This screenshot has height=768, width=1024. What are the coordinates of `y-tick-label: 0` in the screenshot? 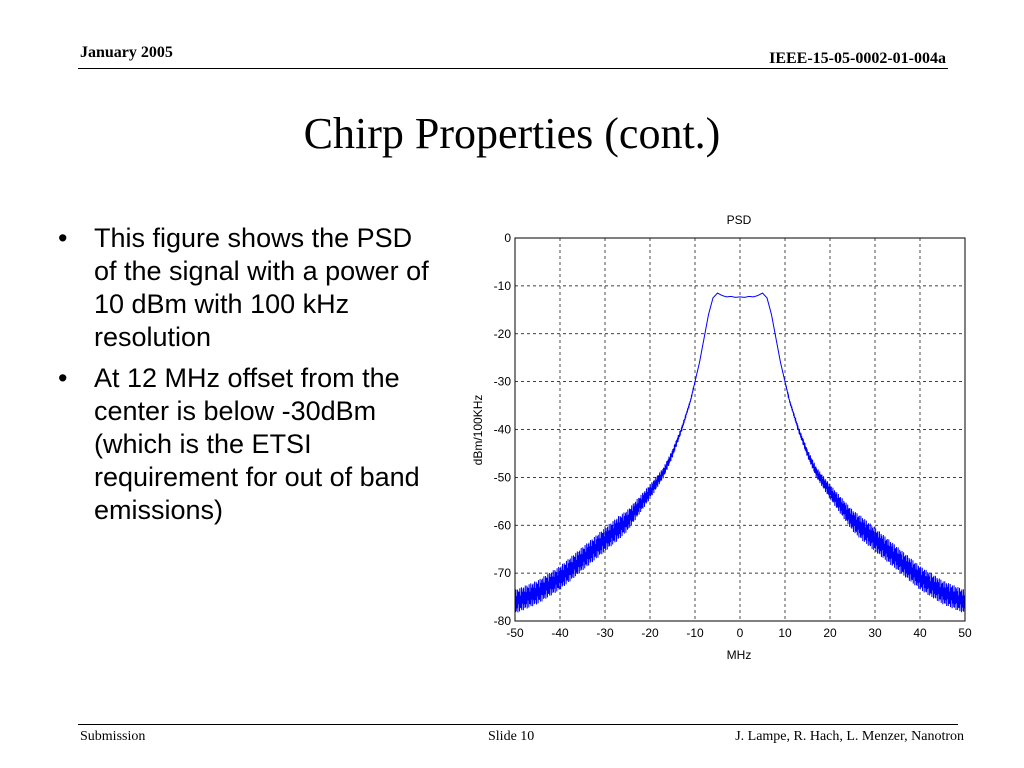 It's located at (507, 238).